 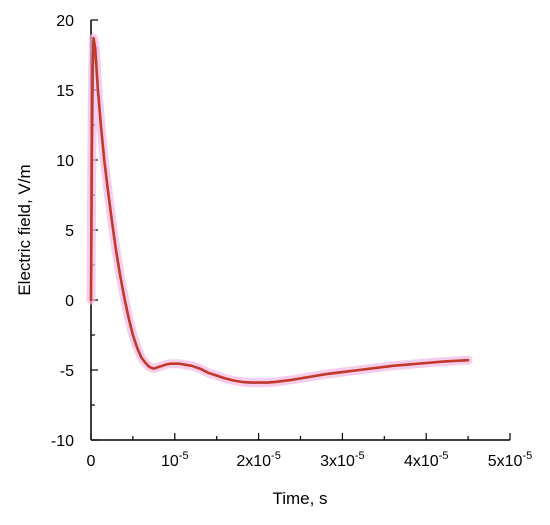 I want to click on x-tick-label: 0, so click(x=91, y=461).